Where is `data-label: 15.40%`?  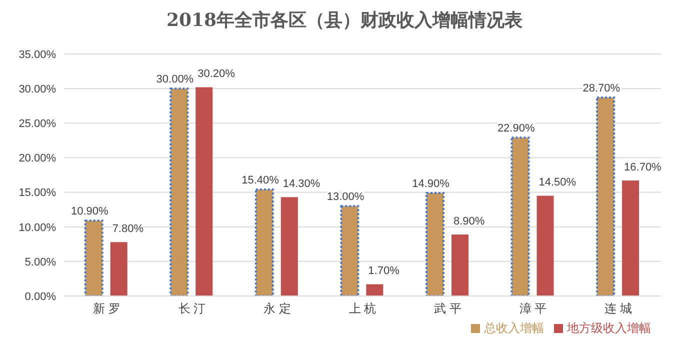
data-label: 15.40% is located at coordinates (261, 180).